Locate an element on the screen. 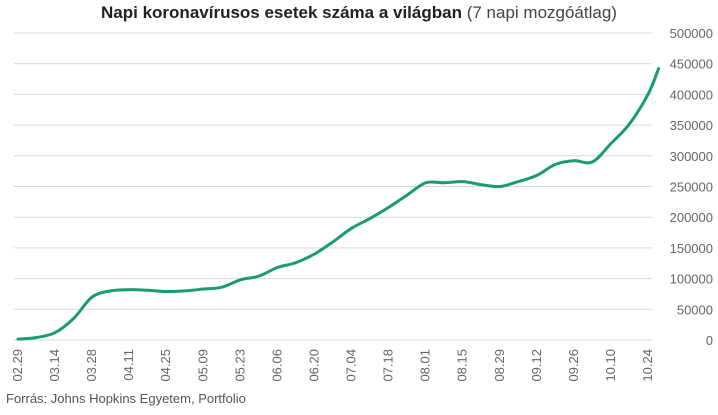 The image size is (718, 415). x-tick-label: 06.20 is located at coordinates (313, 365).